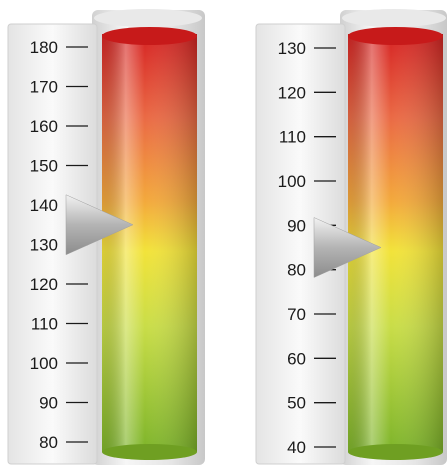  Describe the element at coordinates (99, 225) in the screenshot. I see `gauge-1-pointer` at that location.